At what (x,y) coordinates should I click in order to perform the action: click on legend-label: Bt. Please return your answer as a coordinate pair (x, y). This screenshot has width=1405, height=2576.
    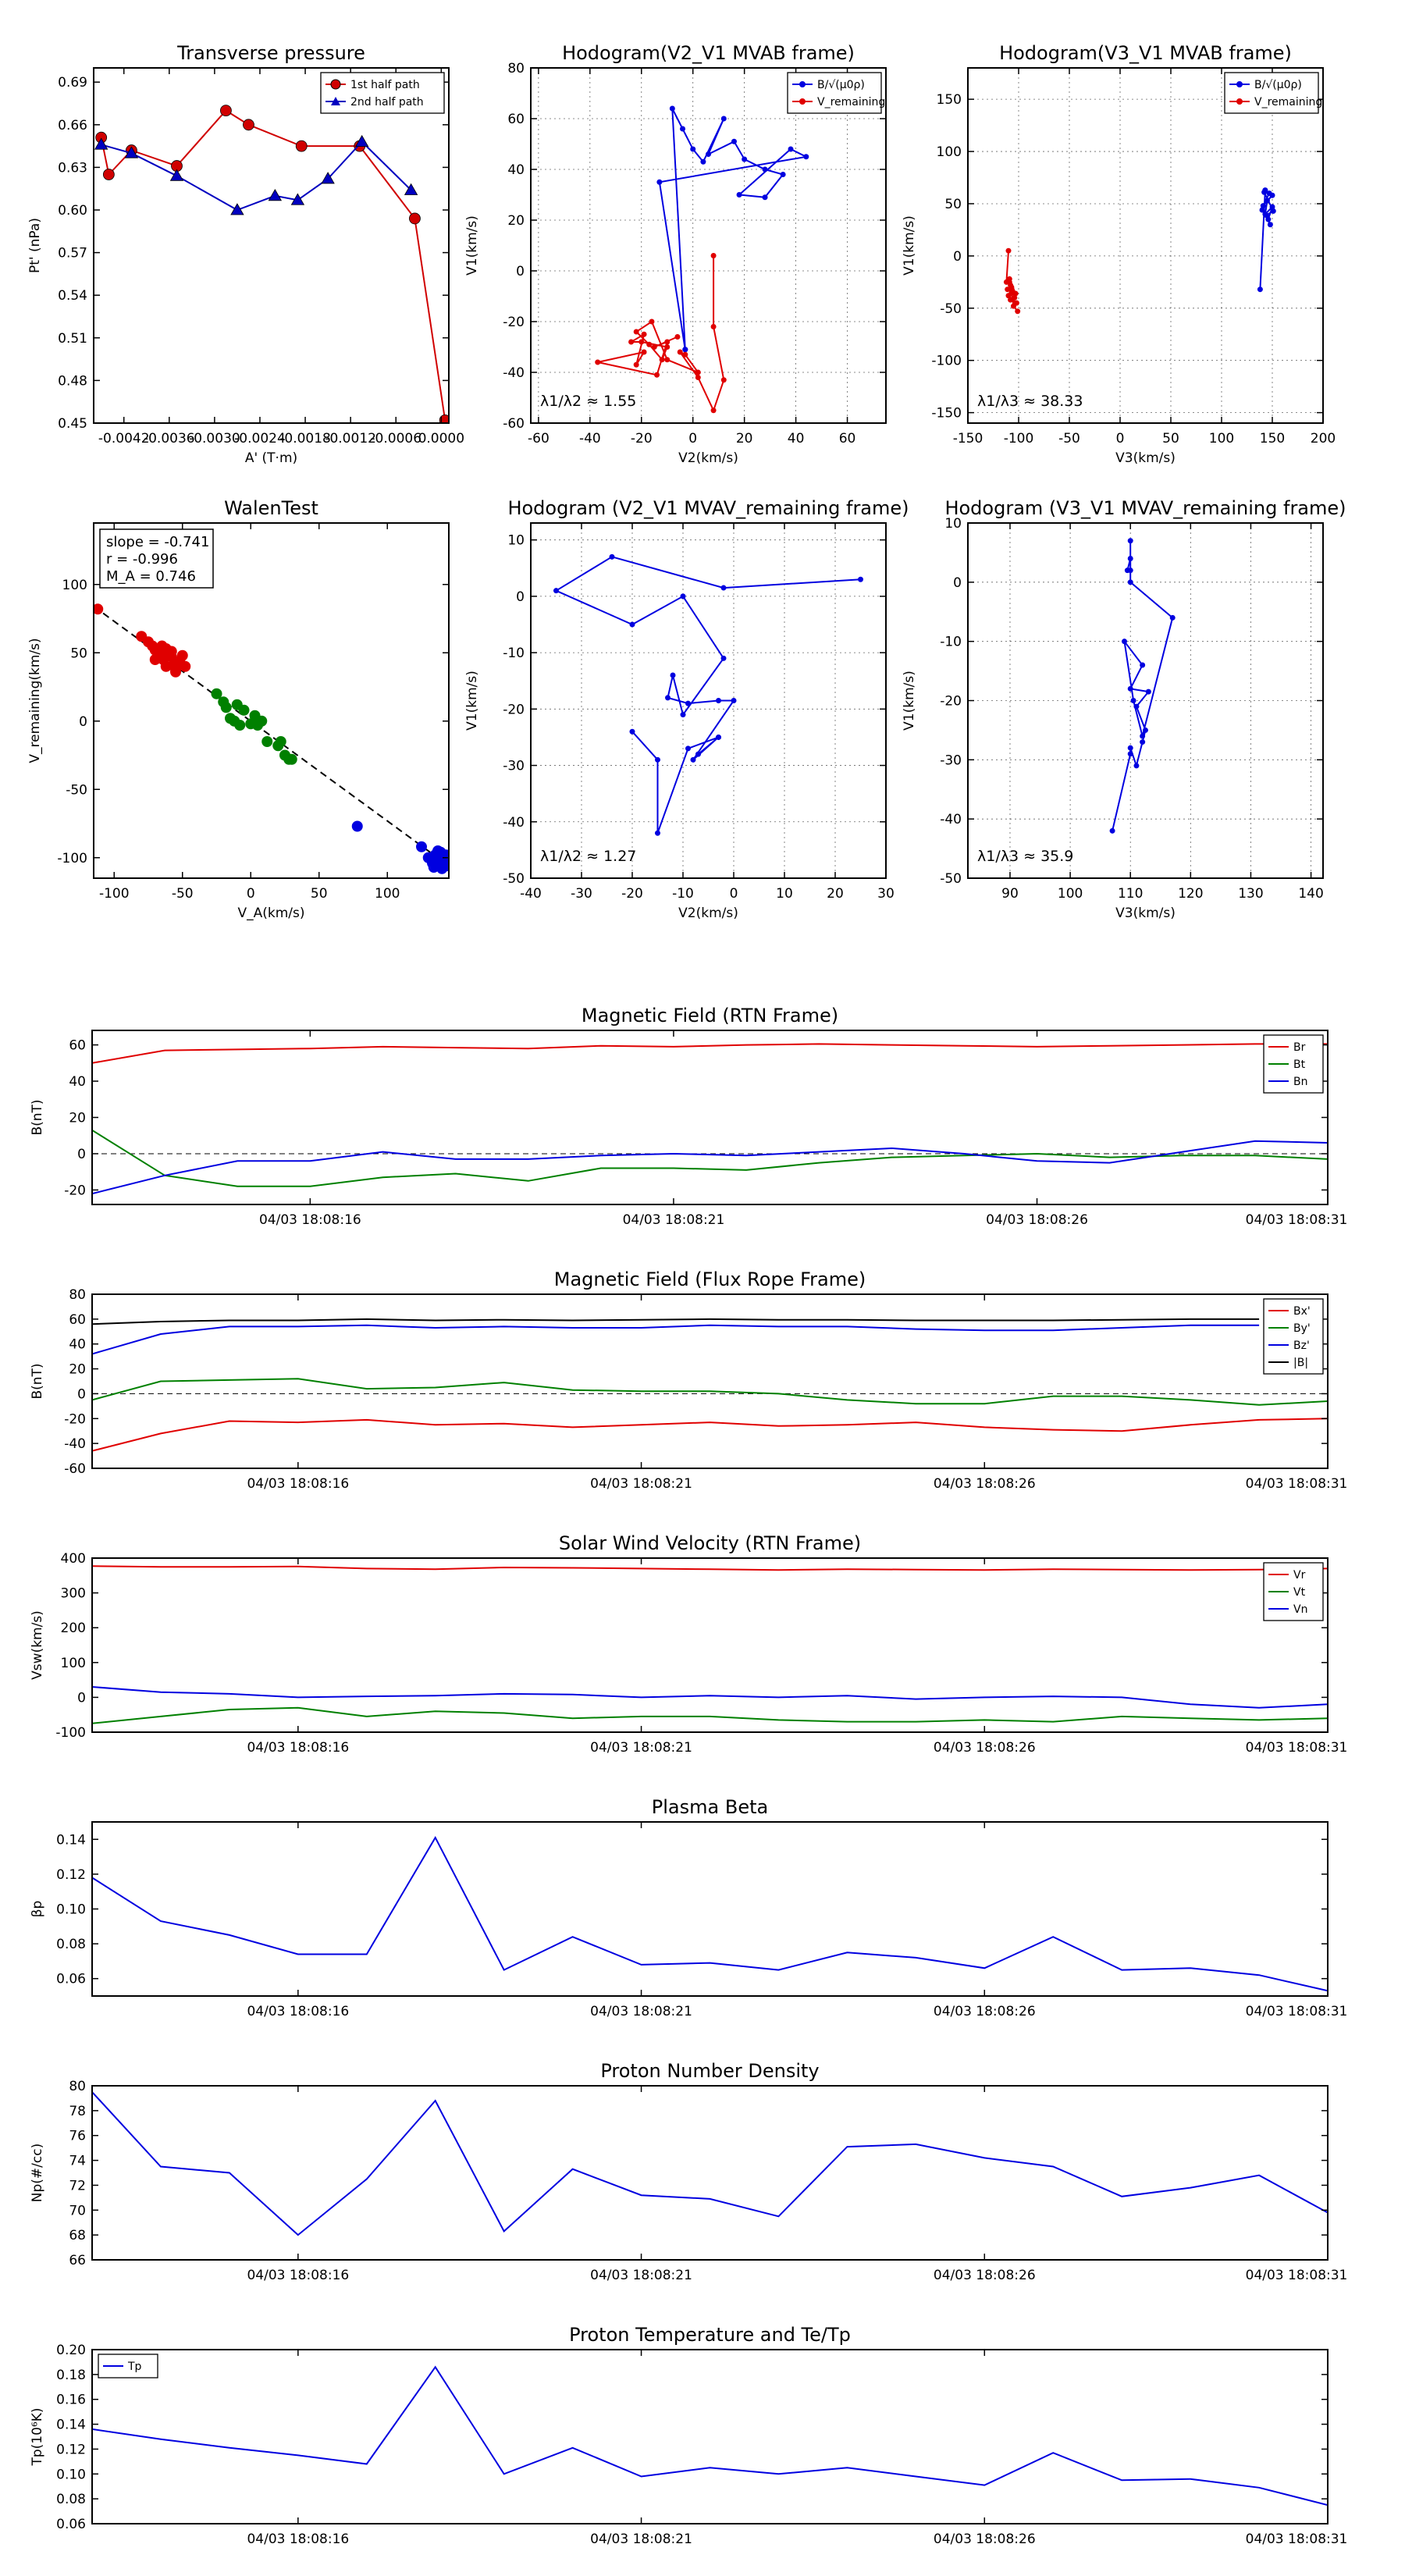
    Looking at the image, I should click on (1299, 1065).